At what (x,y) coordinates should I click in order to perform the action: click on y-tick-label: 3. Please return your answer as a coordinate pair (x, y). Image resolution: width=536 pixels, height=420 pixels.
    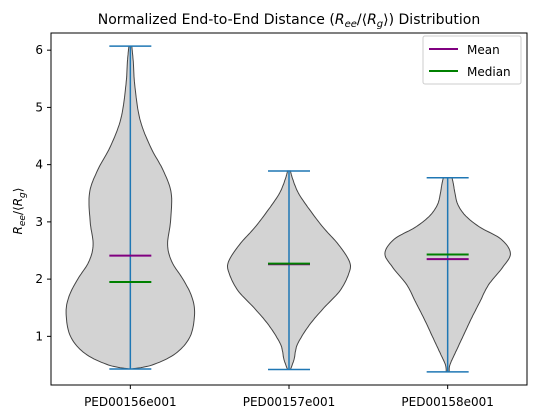
    Looking at the image, I should click on (39, 222).